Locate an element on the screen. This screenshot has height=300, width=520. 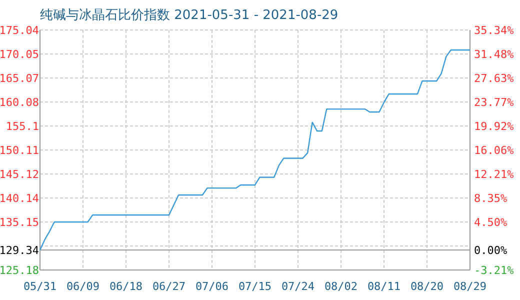
y-tick-label: 150.11 is located at coordinates (19, 150).